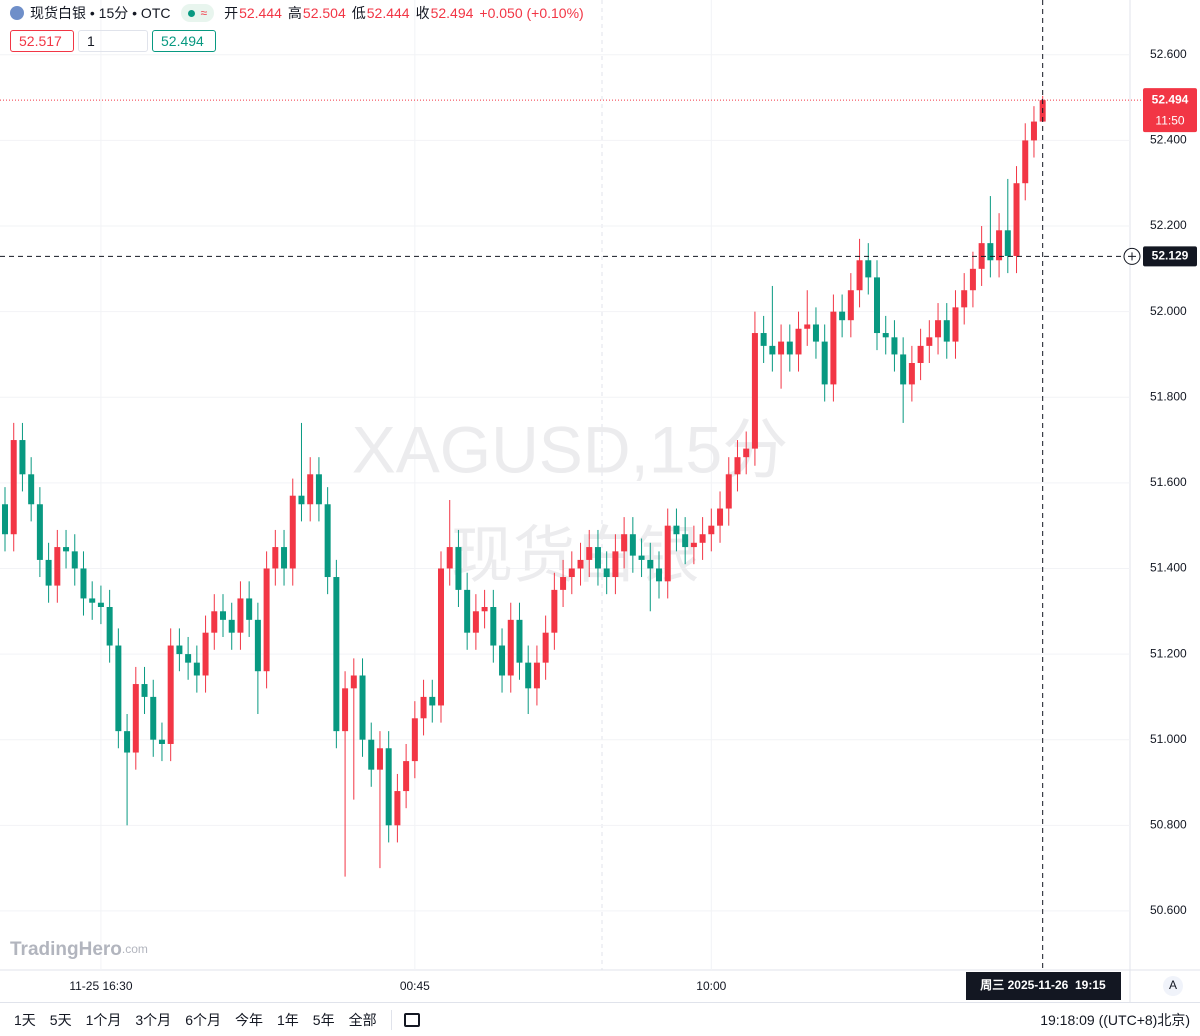  Describe the element at coordinates (362, 1019) in the screenshot. I see `range-button: 全部` at that location.